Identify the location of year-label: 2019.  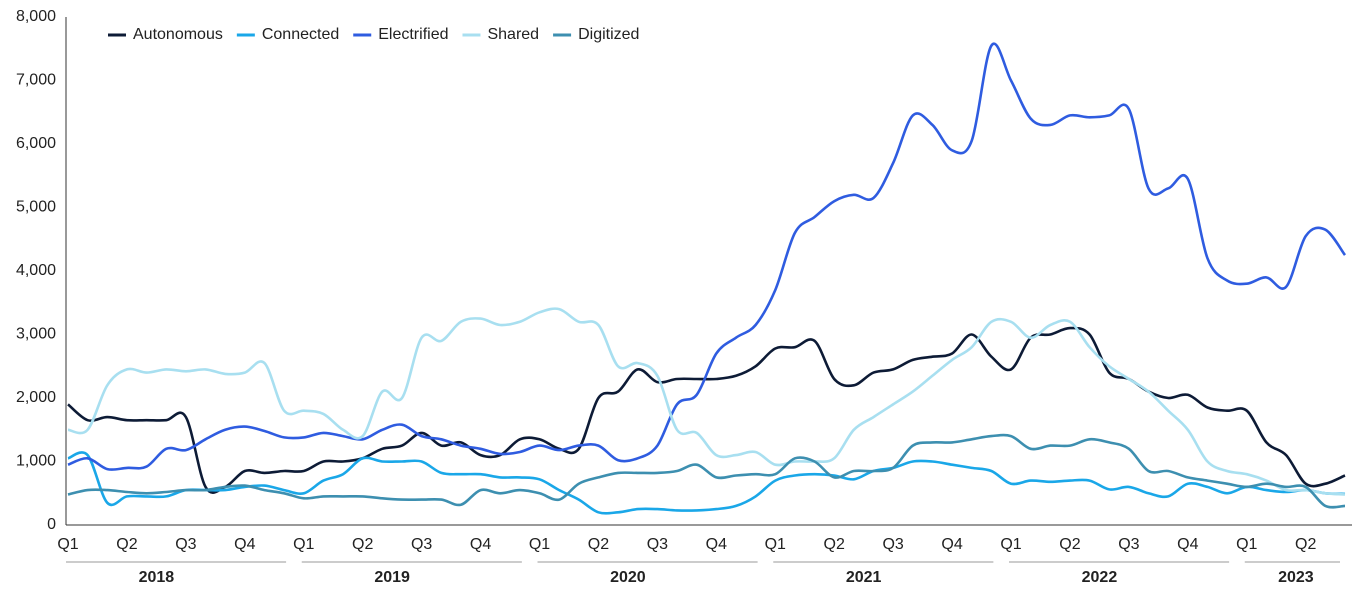
(392, 577).